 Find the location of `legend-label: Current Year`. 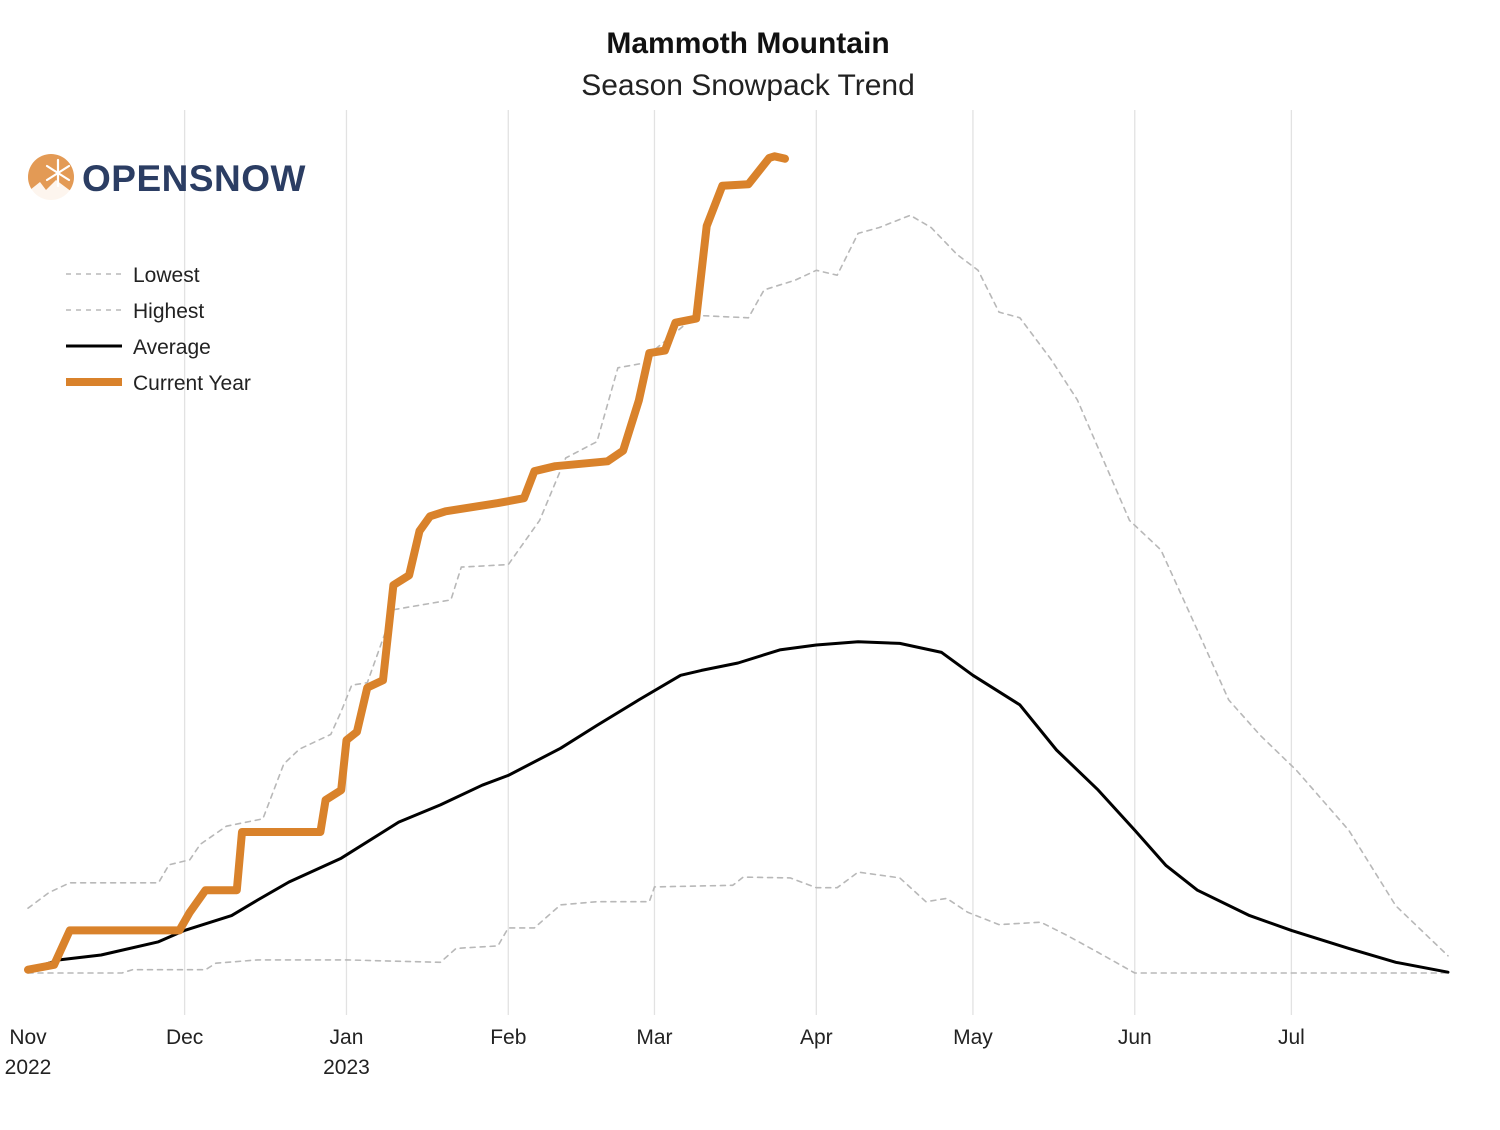

legend-label: Current Year is located at coordinates (192, 383).